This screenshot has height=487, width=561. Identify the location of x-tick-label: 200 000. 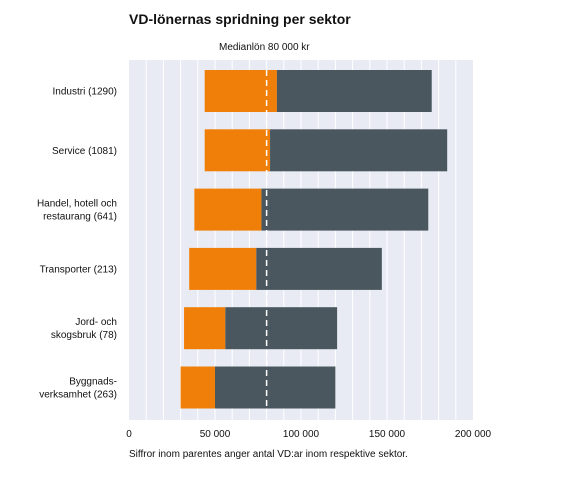
(473, 434).